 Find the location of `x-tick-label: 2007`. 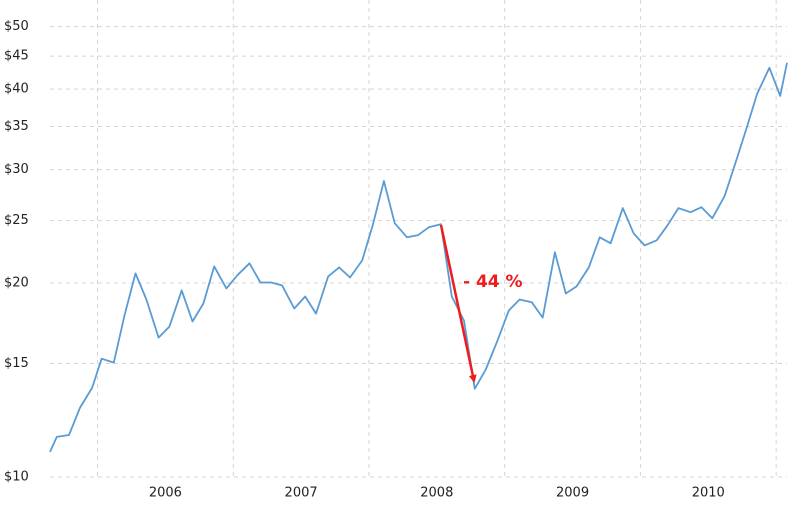

x-tick-label: 2007 is located at coordinates (301, 493).